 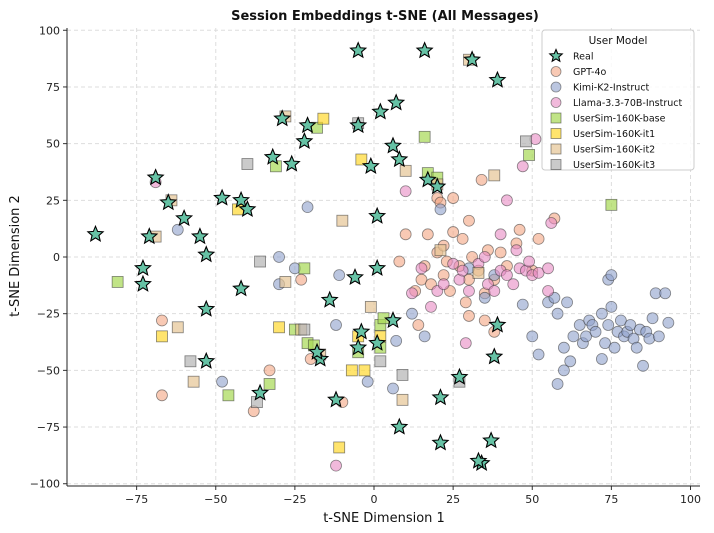 I want to click on legend-label: Kimi-K2-Instruct, so click(x=611, y=88).